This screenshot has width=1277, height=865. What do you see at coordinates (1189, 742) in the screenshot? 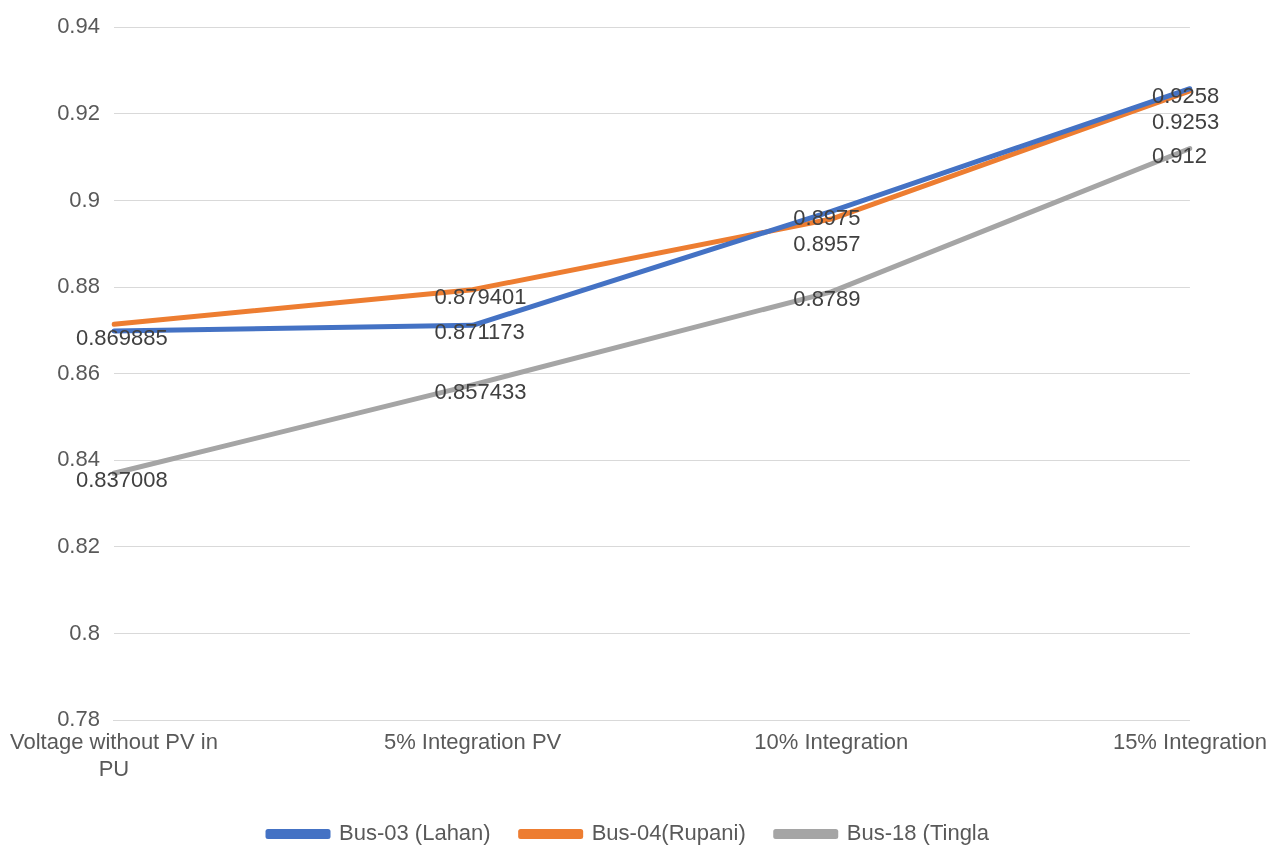
I see `x-tick-label: 15% Integration` at bounding box center [1189, 742].